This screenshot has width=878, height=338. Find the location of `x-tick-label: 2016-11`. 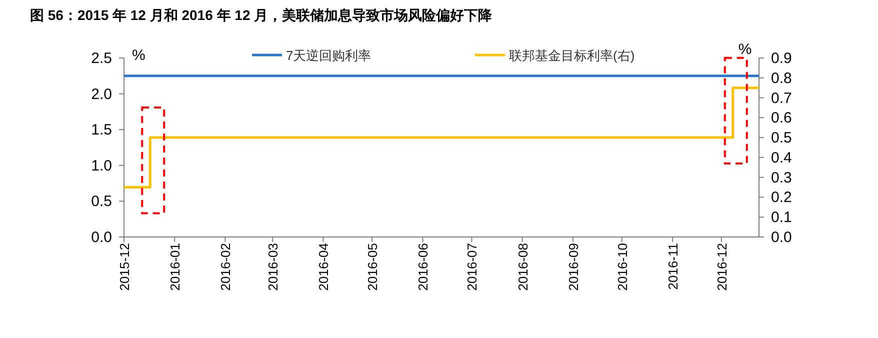

x-tick-label: 2016-11 is located at coordinates (672, 266).